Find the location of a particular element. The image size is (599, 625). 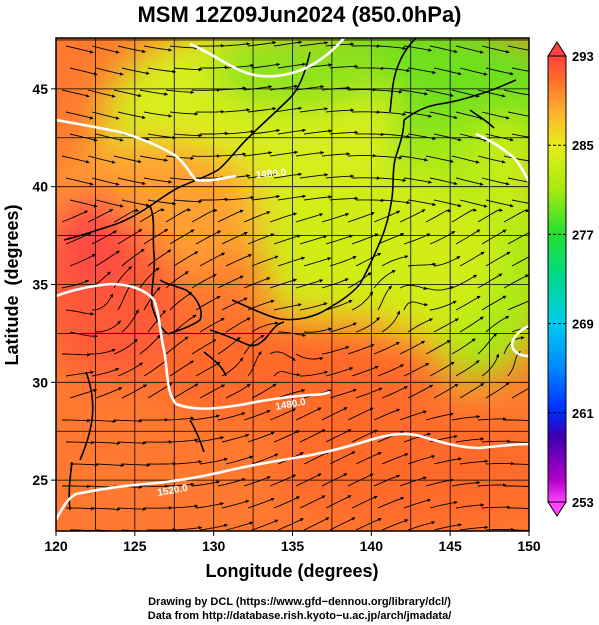

colorbar-lower-extend is located at coordinates (557, 509).